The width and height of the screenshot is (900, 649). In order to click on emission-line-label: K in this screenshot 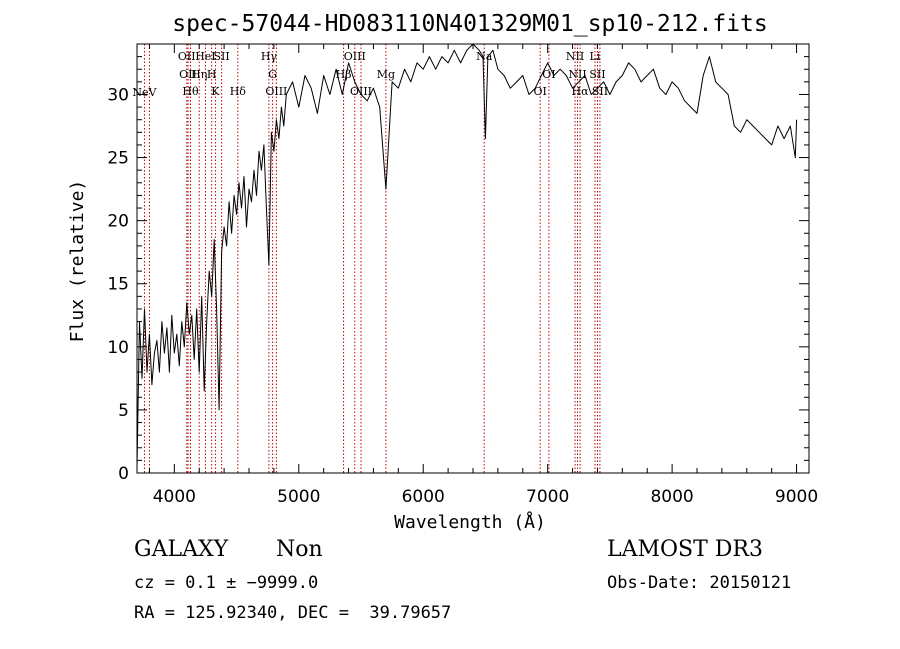, I will do `click(215, 91)`.